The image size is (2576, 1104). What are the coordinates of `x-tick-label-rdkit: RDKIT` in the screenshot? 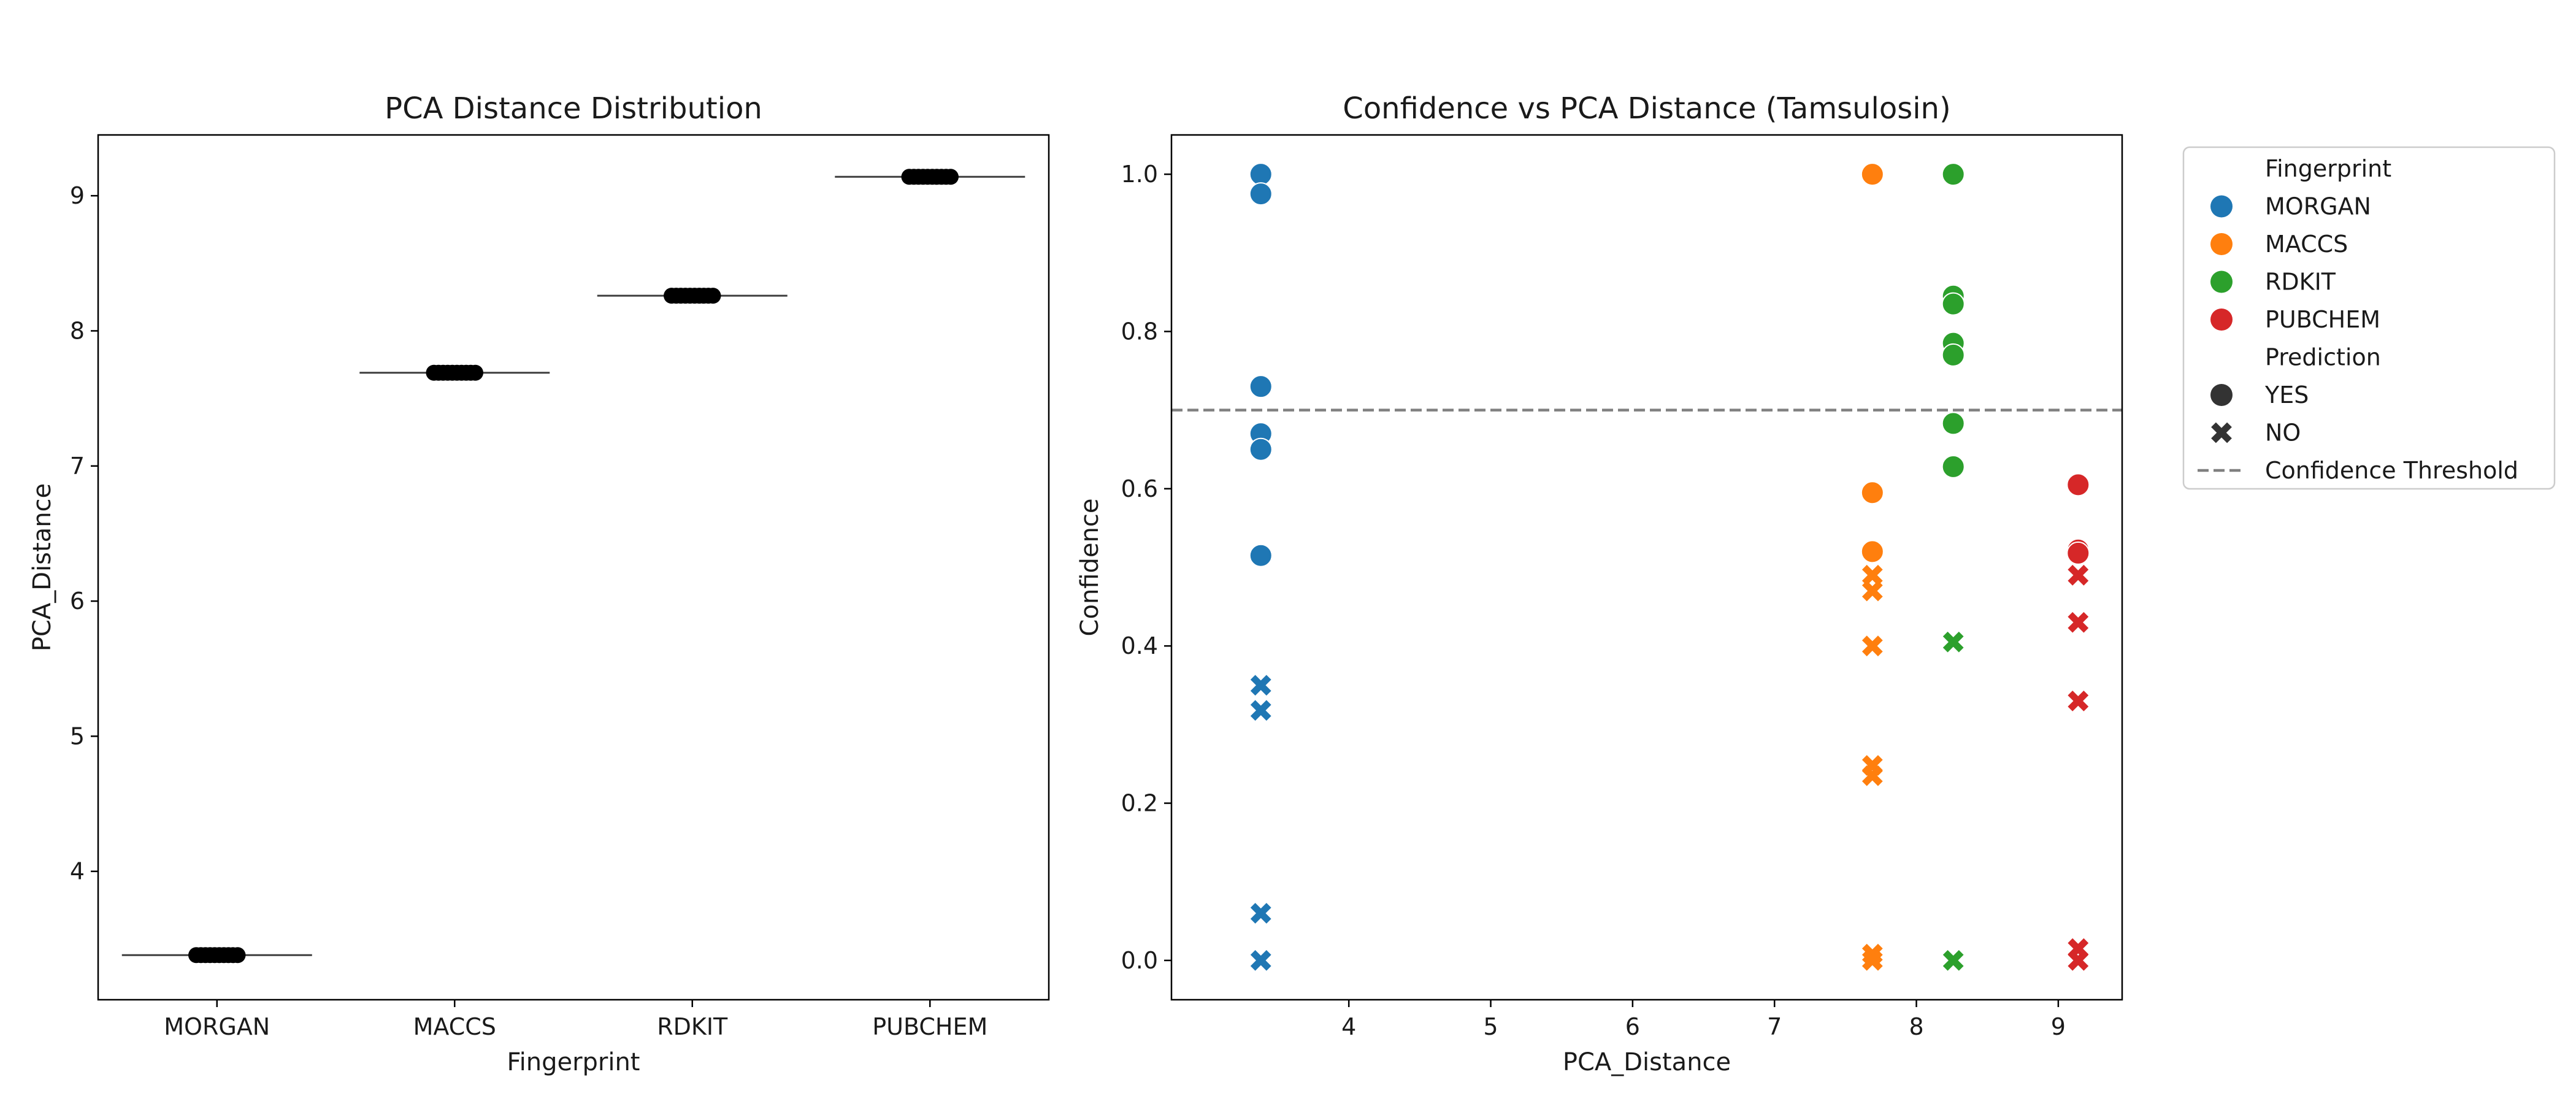 It's located at (692, 1026).